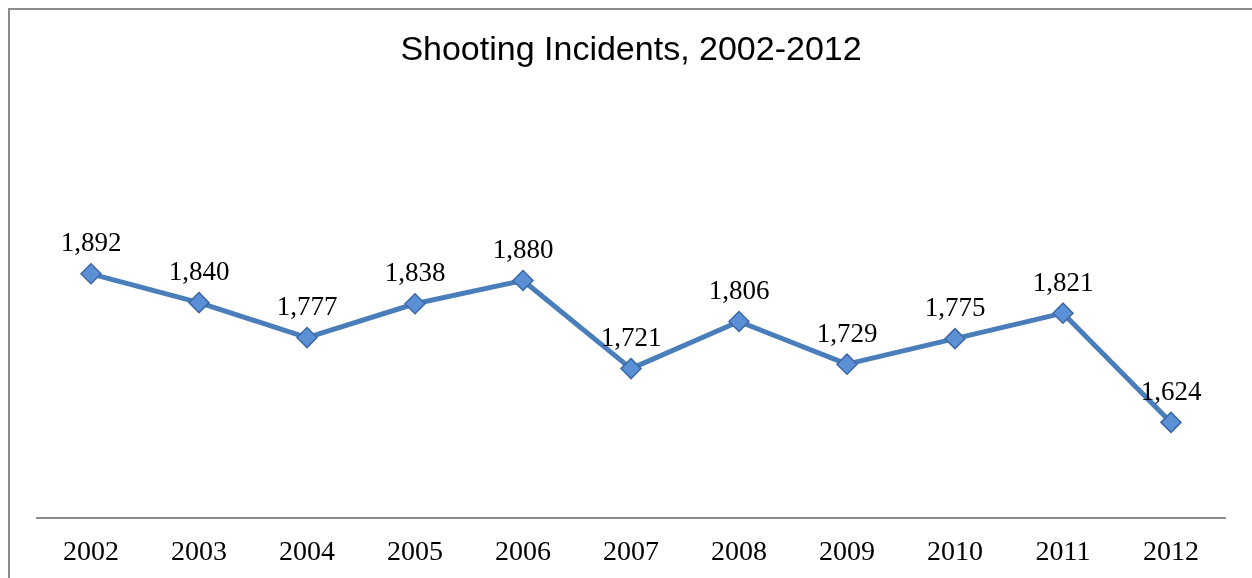 This screenshot has height=578, width=1252. I want to click on x-tick-label: 2008, so click(739, 550).